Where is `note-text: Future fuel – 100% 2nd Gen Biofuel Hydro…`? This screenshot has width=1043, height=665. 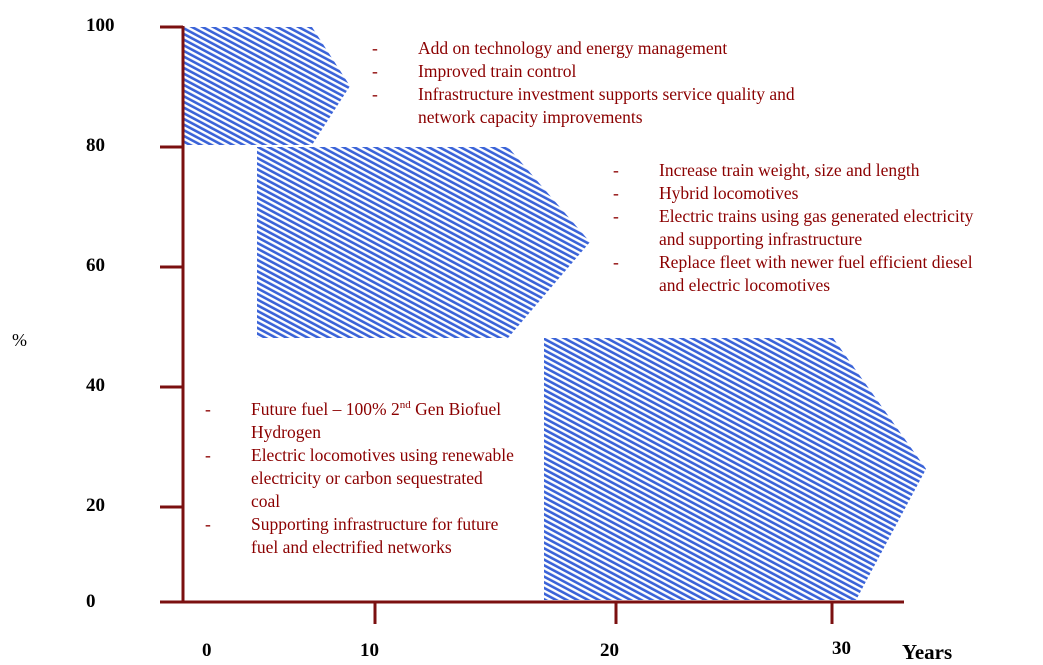 note-text: Future fuel – 100% 2nd Gen Biofuel Hydro… is located at coordinates (418, 421).